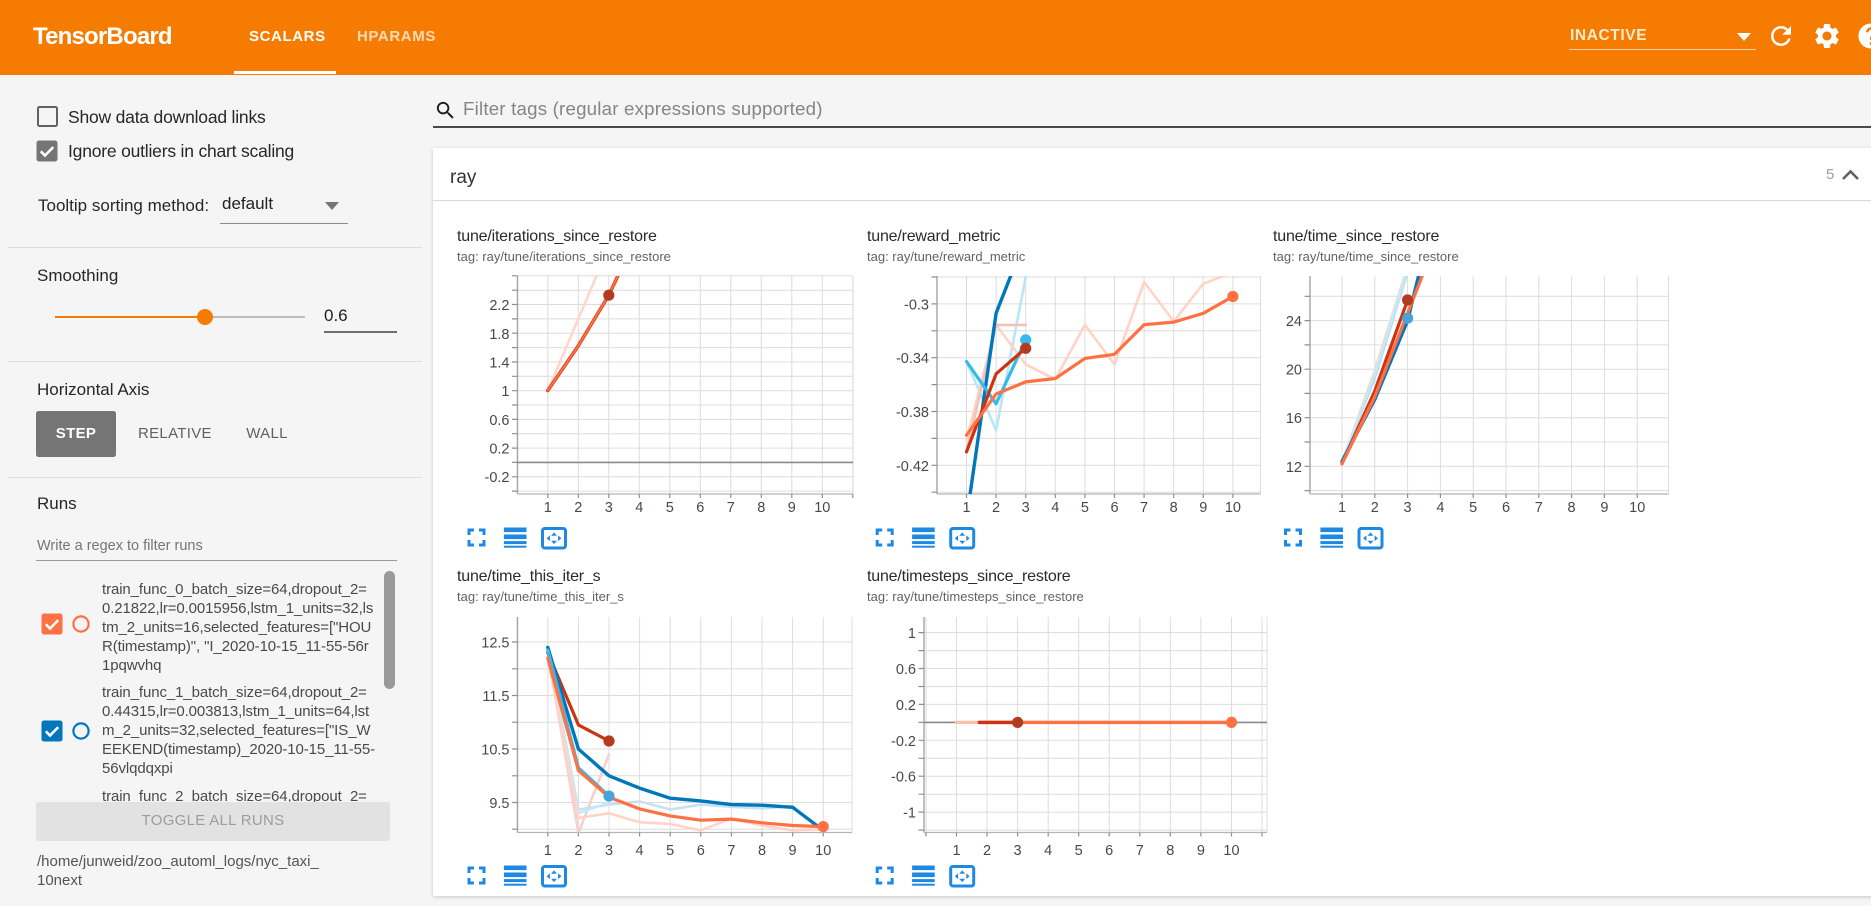  Describe the element at coordinates (495, 751) in the screenshot. I see `svg-text: 10.5` at that location.